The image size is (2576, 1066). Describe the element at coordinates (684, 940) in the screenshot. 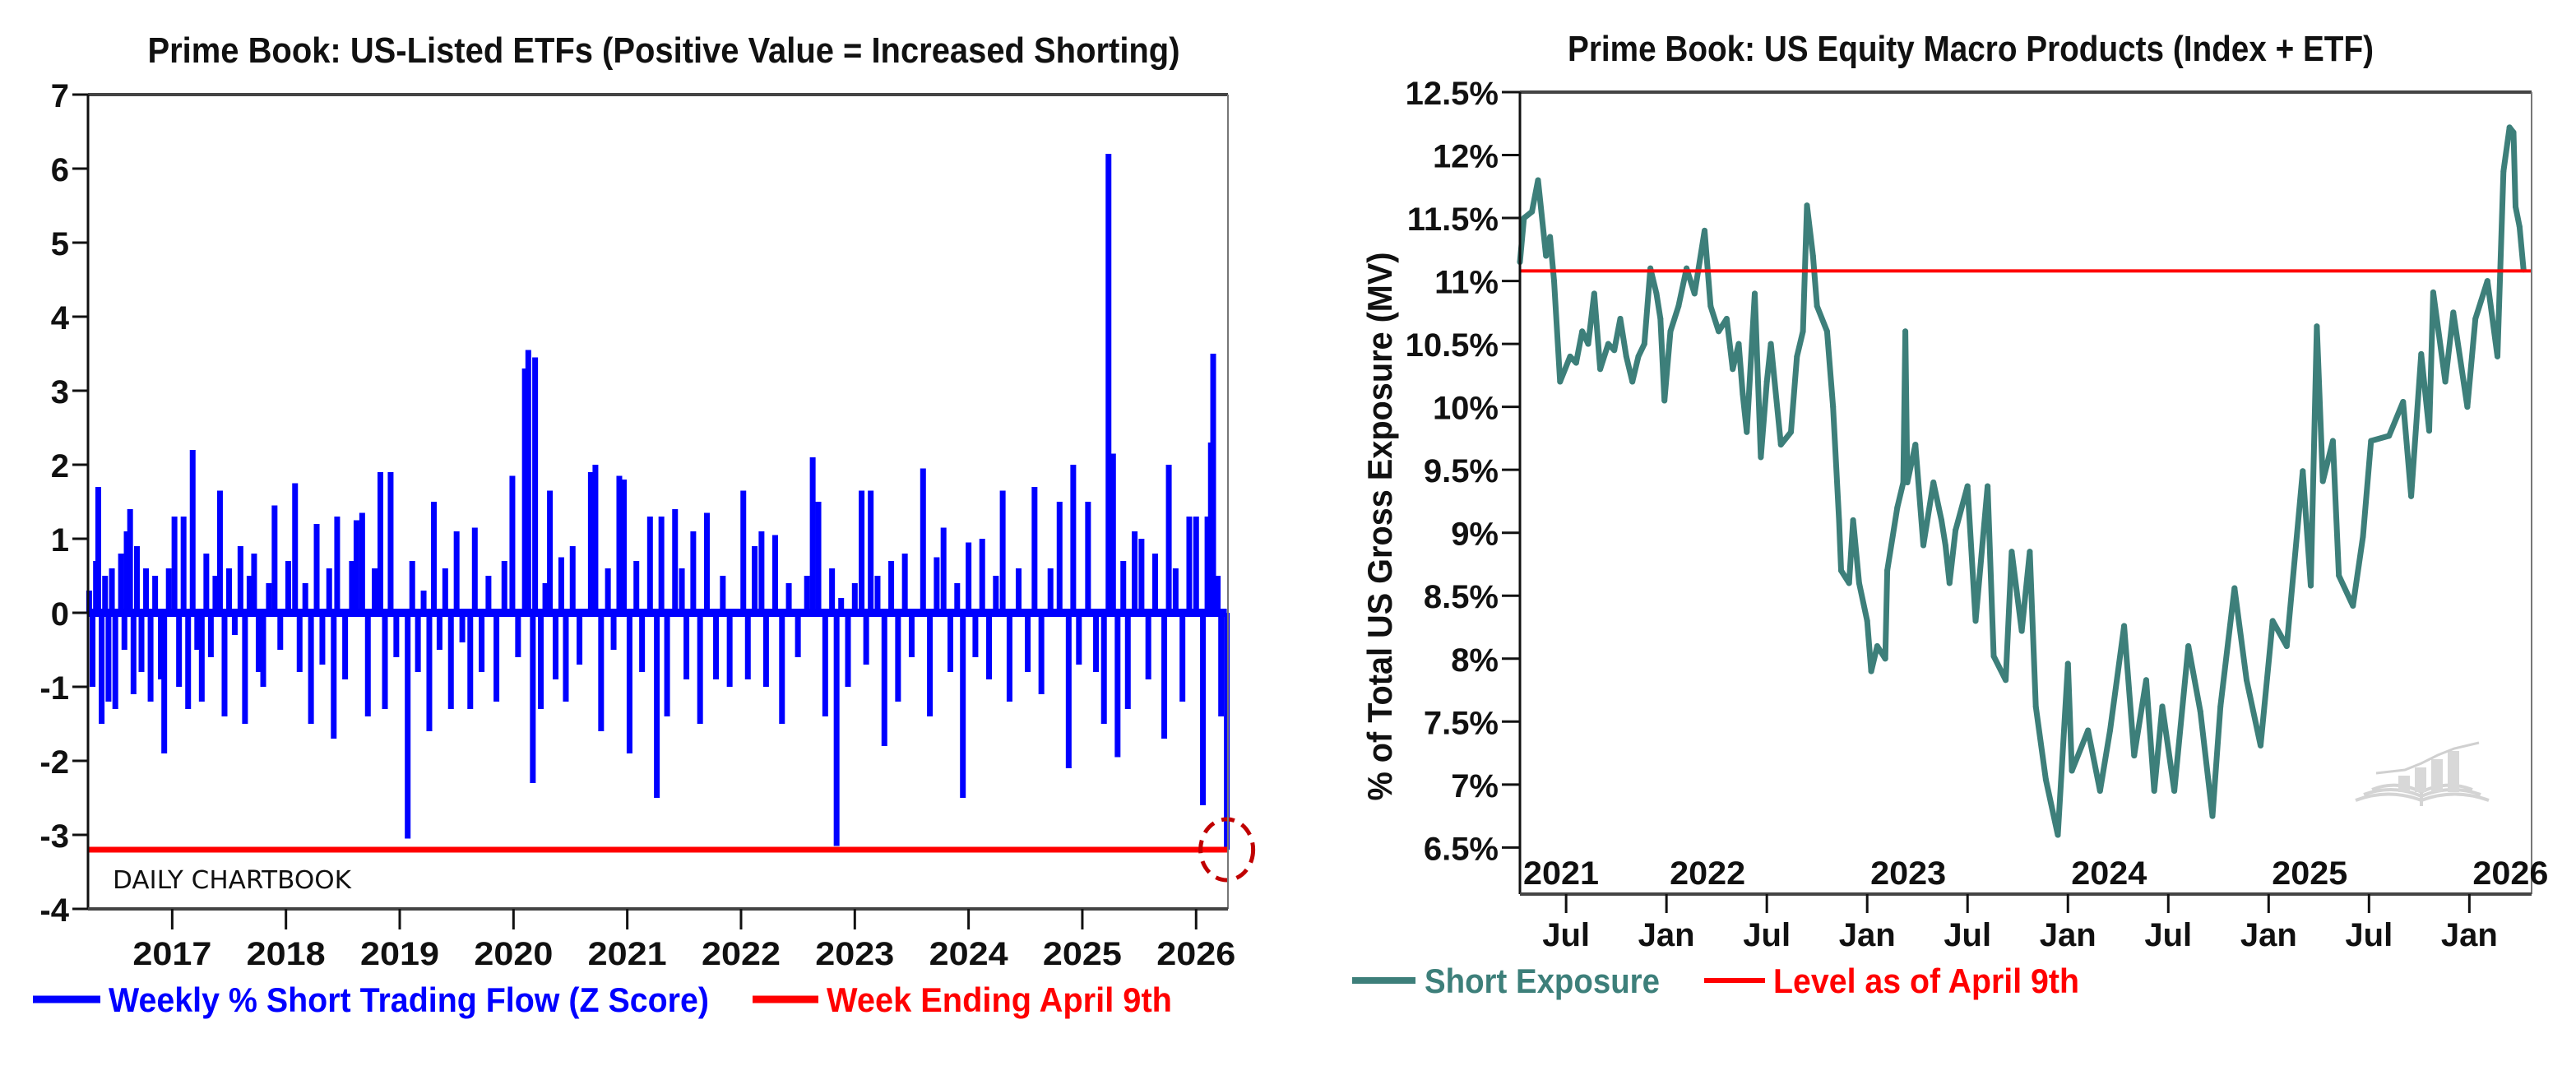

I see `x-axis-ticks: 2017 2018 2019 2020 2021 2022 2023 2024 2025 2026` at that location.